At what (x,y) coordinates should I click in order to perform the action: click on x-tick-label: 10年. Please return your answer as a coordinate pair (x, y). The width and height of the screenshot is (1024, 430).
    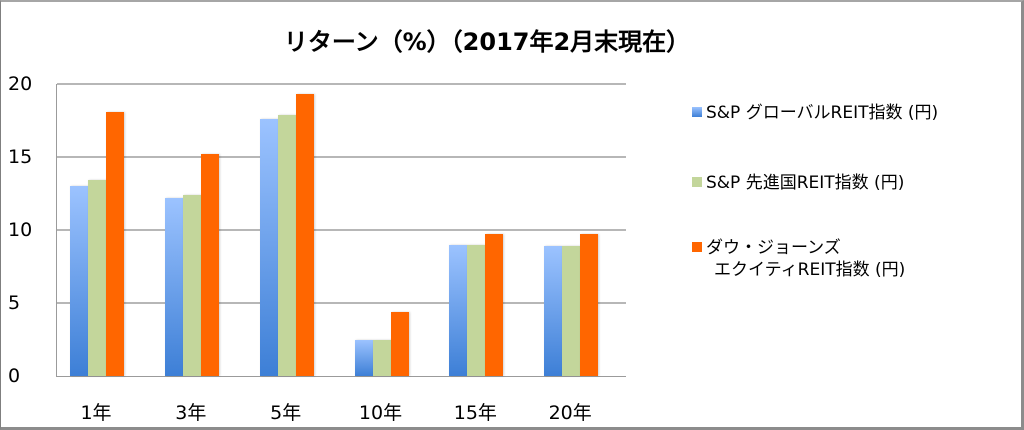
    Looking at the image, I should click on (380, 413).